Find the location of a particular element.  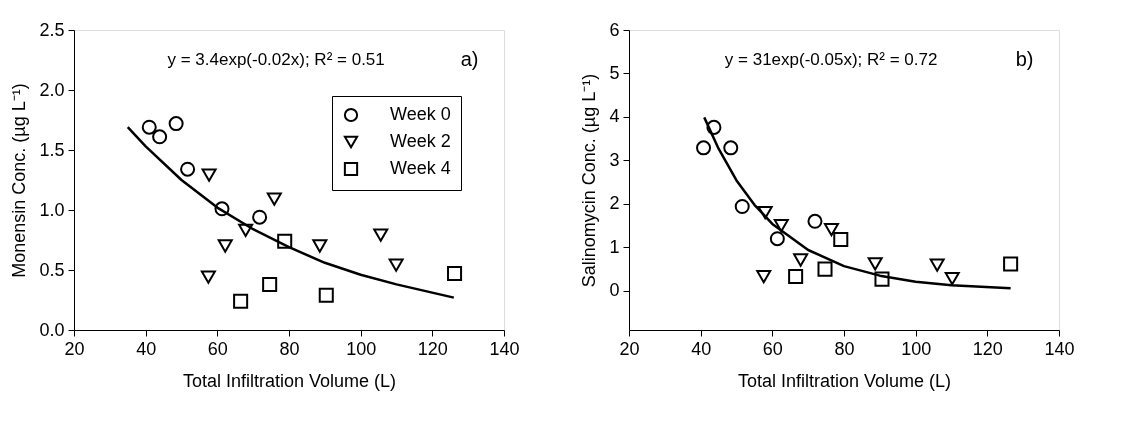

annotation: a) is located at coordinates (469, 59).